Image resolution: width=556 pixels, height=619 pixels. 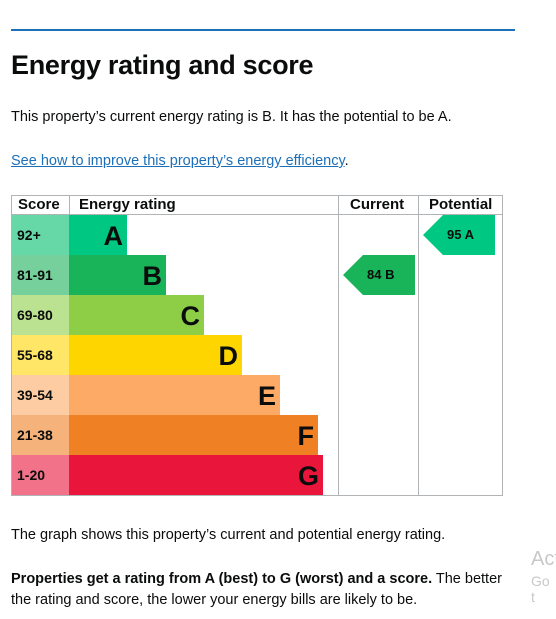 I want to click on band-letter-e: E, so click(x=266, y=396).